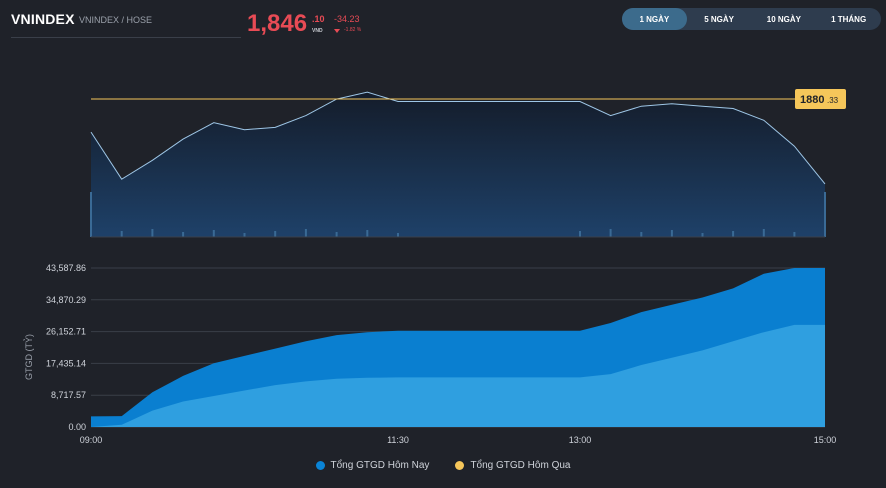 This screenshot has height=488, width=886. What do you see at coordinates (66, 300) in the screenshot?
I see `value-y-tick: 34,870.29` at bounding box center [66, 300].